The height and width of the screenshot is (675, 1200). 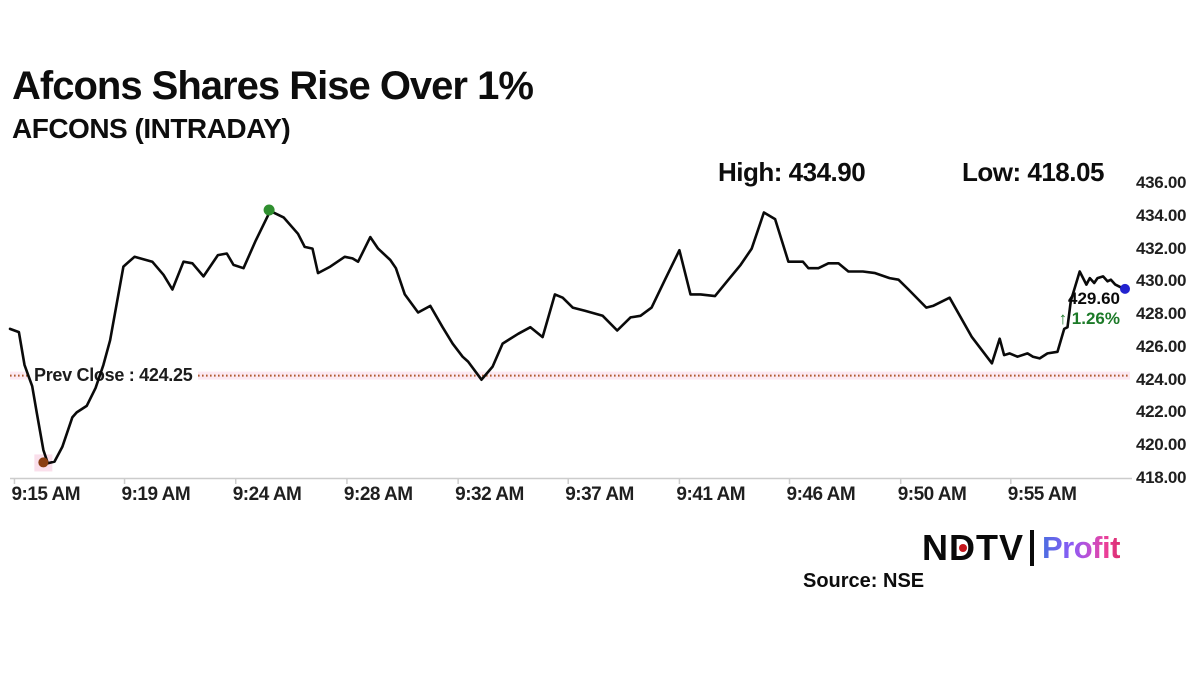 I want to click on logo-divider, so click(x=1032, y=547).